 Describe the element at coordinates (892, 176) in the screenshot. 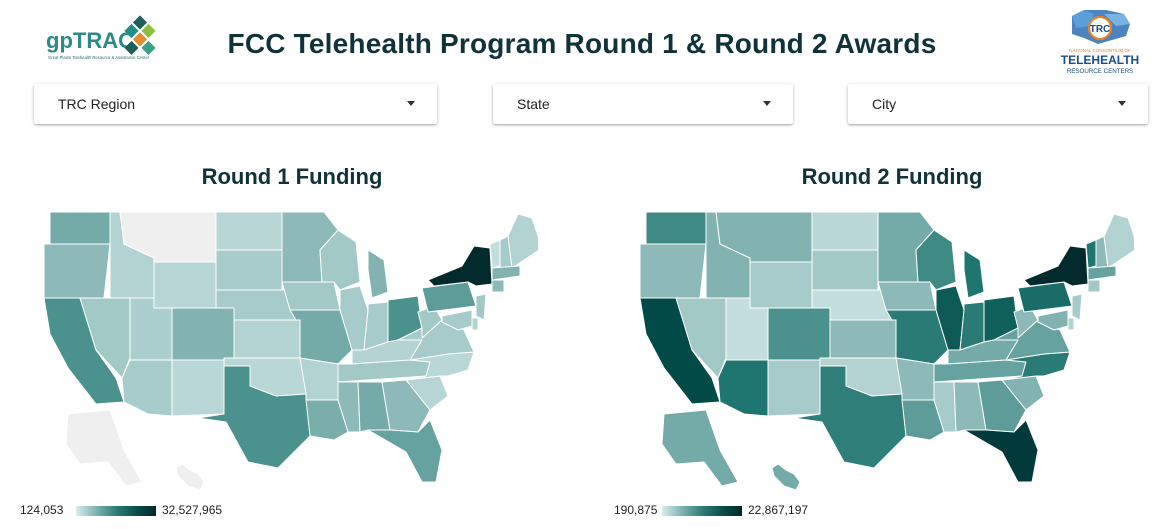

I see `round2-title: Round 2 Funding` at that location.